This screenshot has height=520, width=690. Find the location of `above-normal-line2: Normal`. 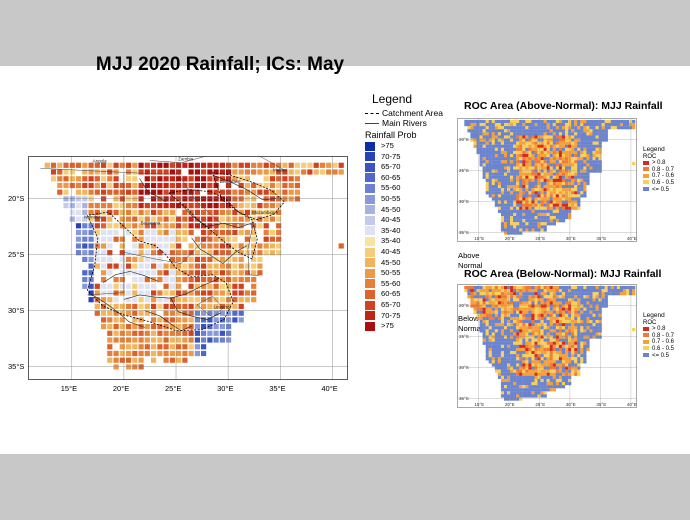

above-normal-line2: Normal is located at coordinates (470, 265).